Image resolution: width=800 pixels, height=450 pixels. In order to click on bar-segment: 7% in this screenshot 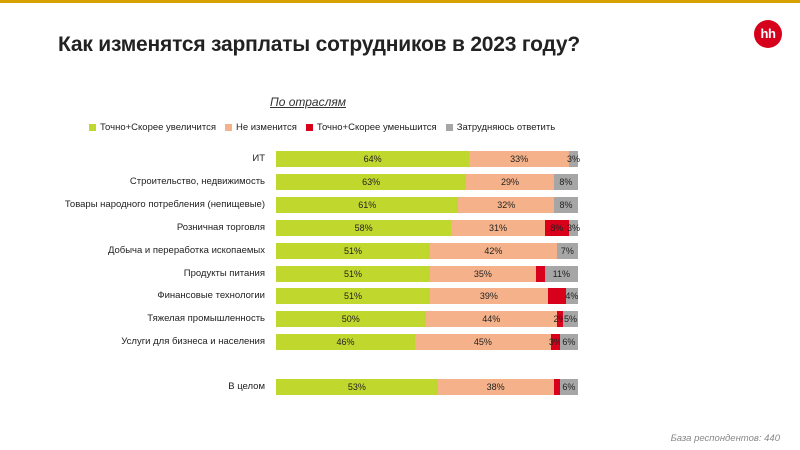, I will do `click(567, 251)`.